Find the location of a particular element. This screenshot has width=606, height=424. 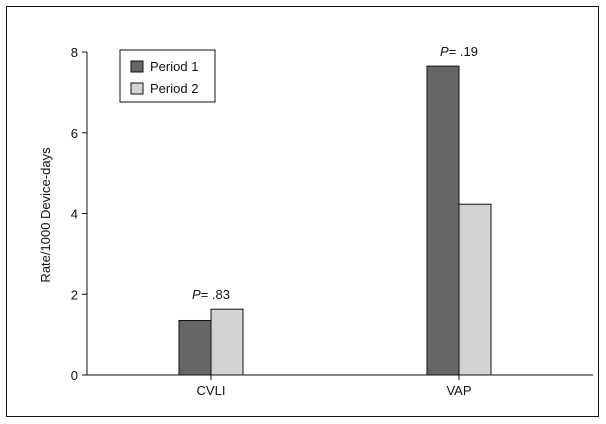

p-value: = .19 is located at coordinates (463, 51).